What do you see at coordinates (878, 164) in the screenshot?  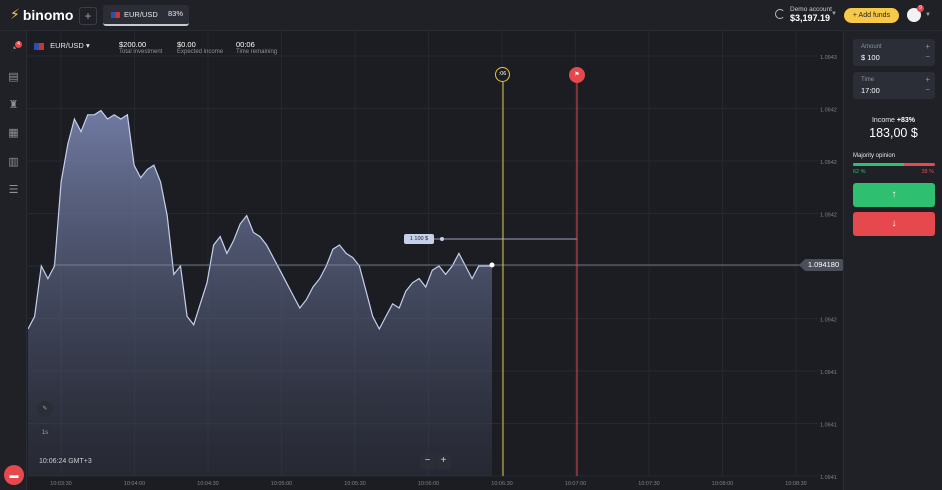 I see `majority-bar-up` at bounding box center [878, 164].